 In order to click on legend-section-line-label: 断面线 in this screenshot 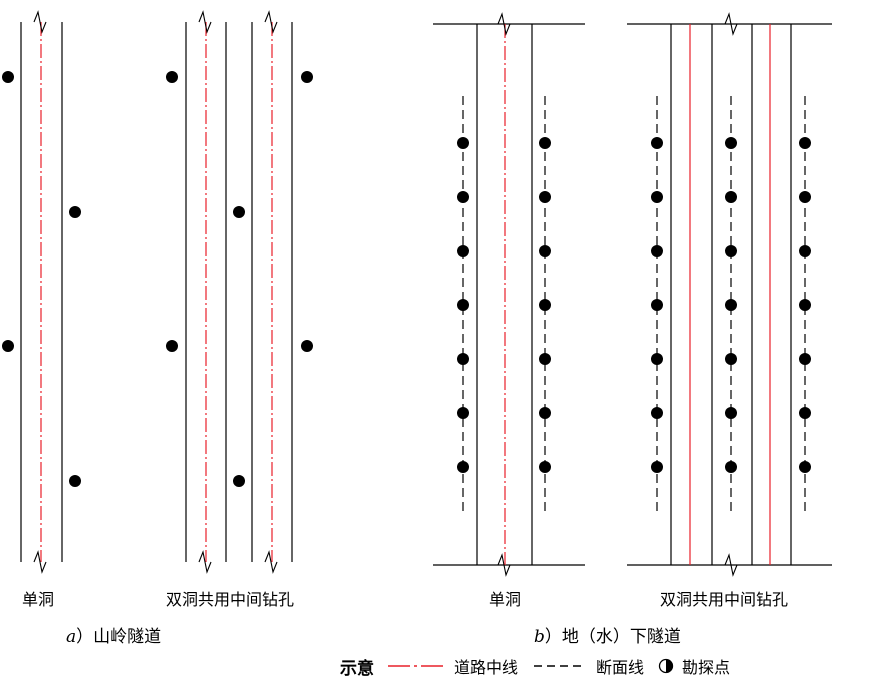, I will do `click(620, 667)`.